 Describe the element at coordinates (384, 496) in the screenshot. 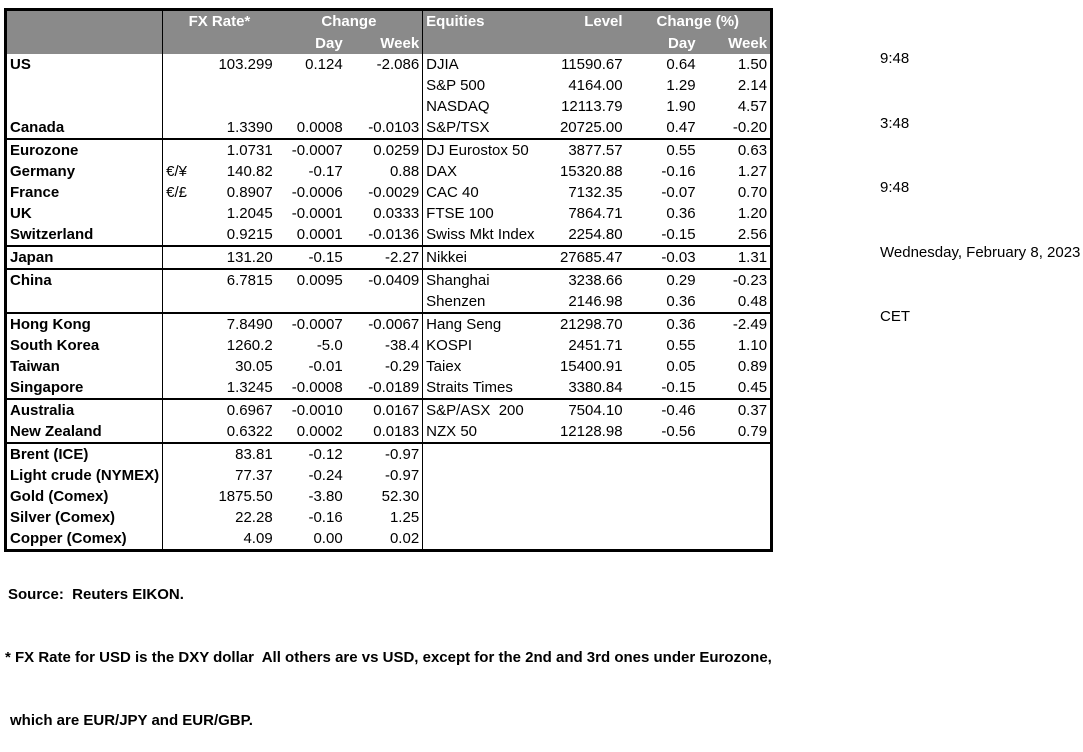

I see `fx-week-cell: 52.30` at that location.